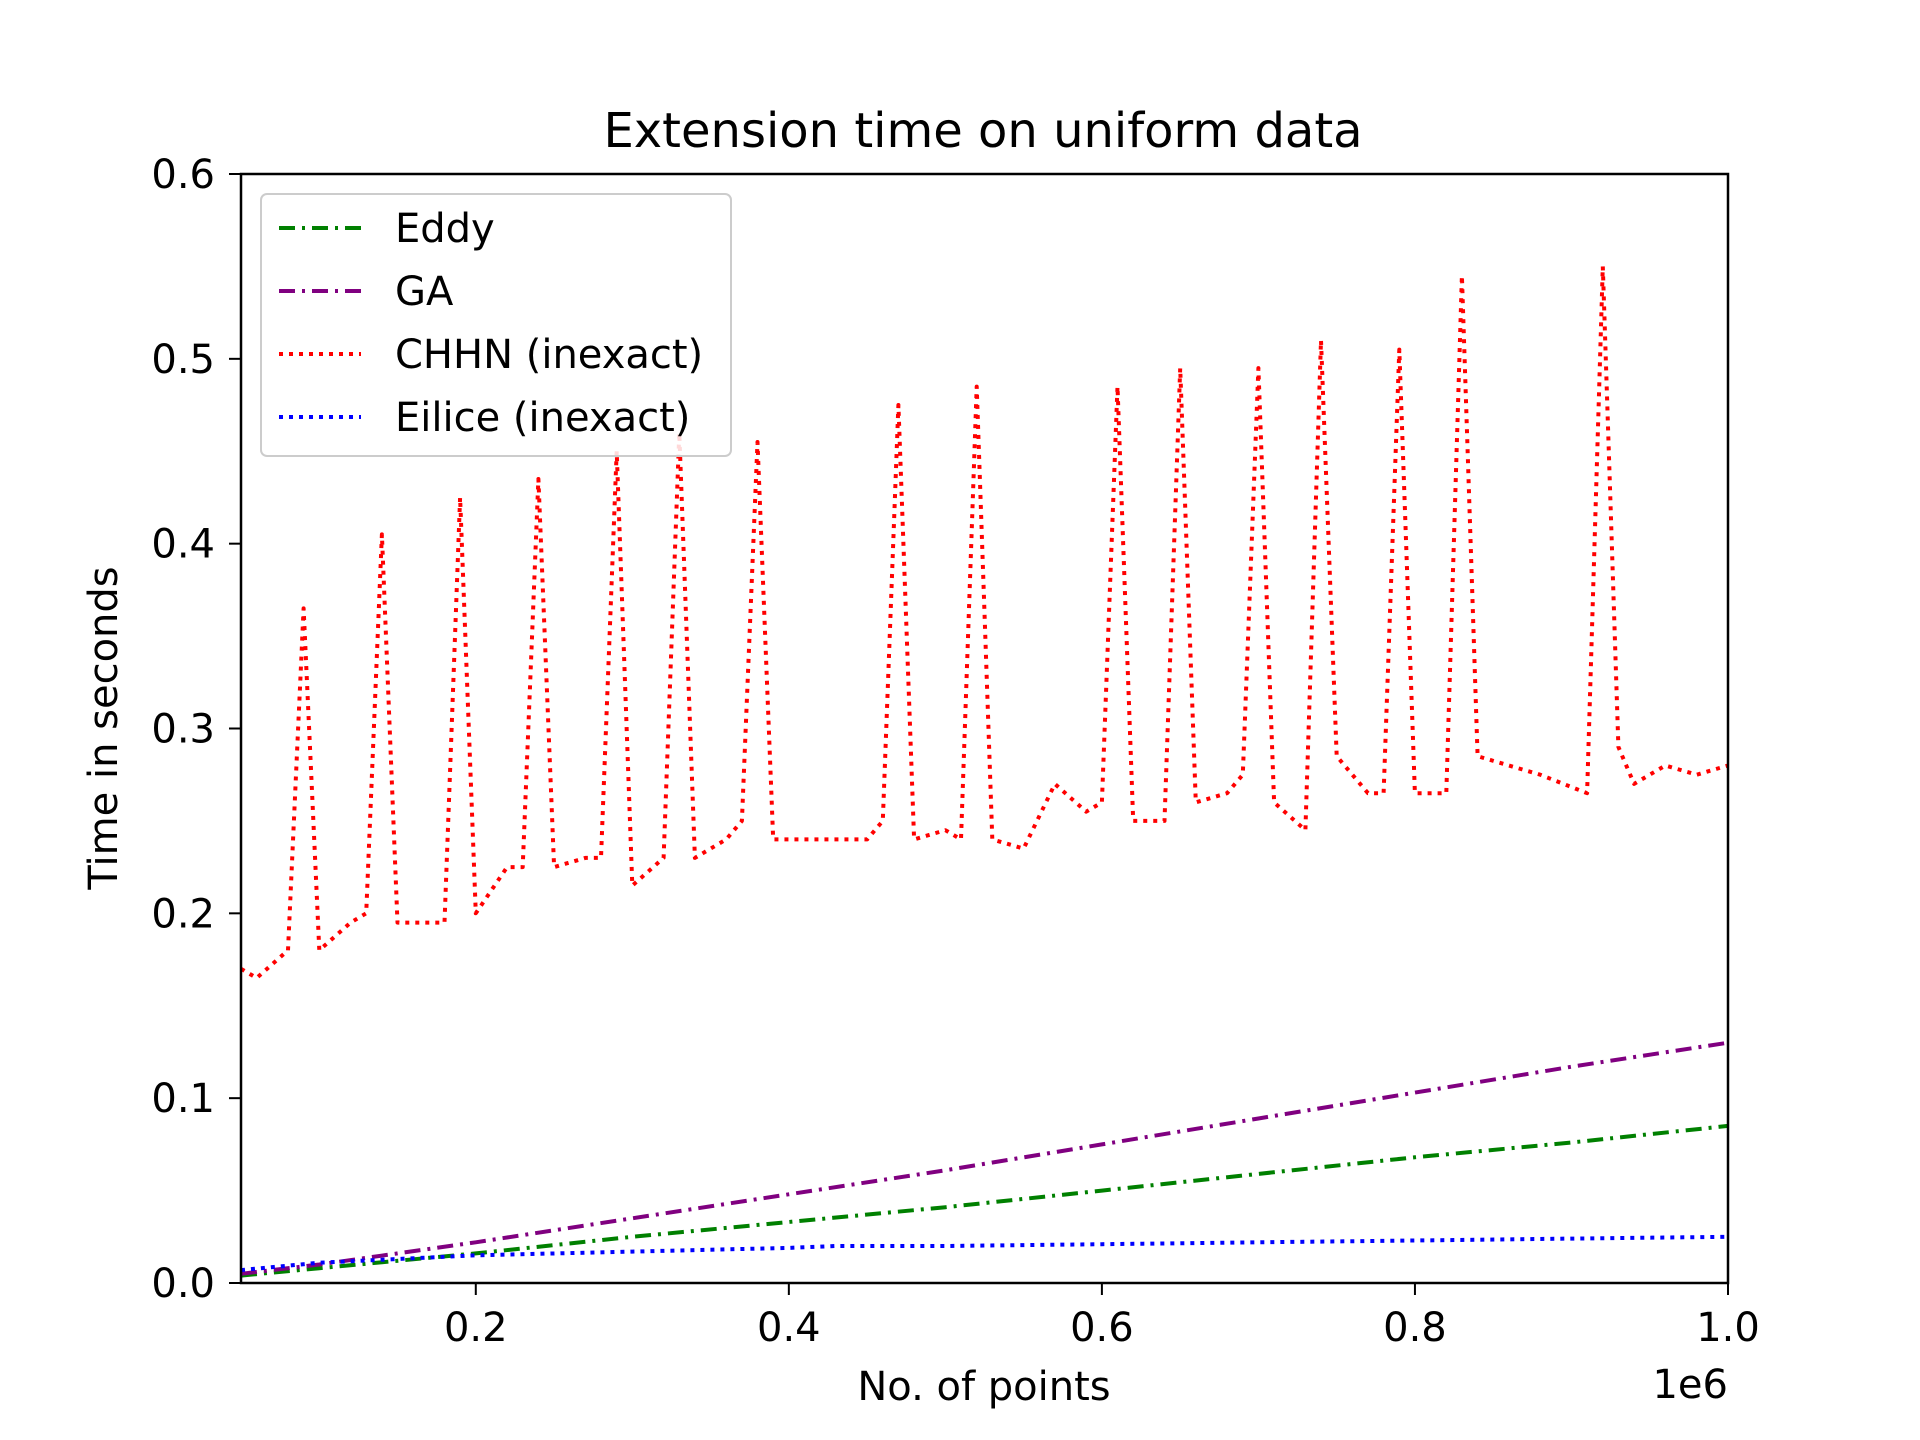  I want to click on legend-label-eddy: Eddy, so click(445, 229).